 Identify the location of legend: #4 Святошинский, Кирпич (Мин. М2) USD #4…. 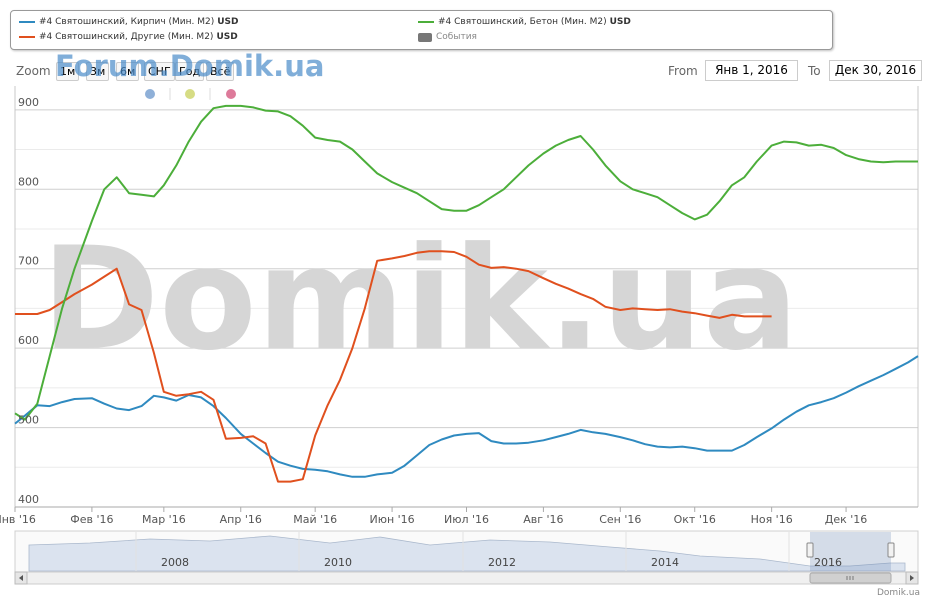
(421, 30).